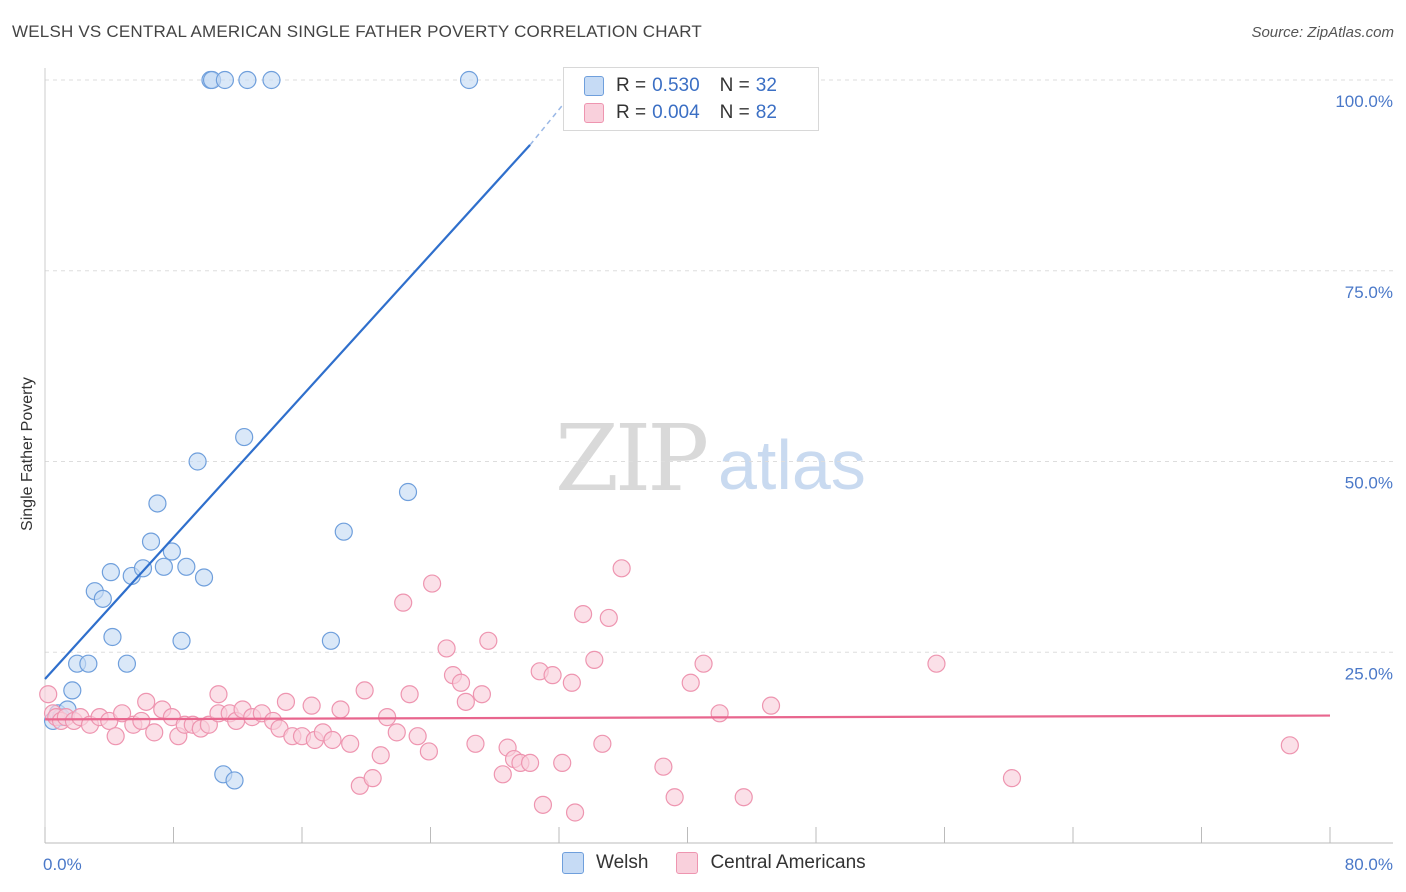 The image size is (1406, 892). Describe the element at coordinates (676, 85) in the screenshot. I see `legend-r-value: 0.530` at that location.